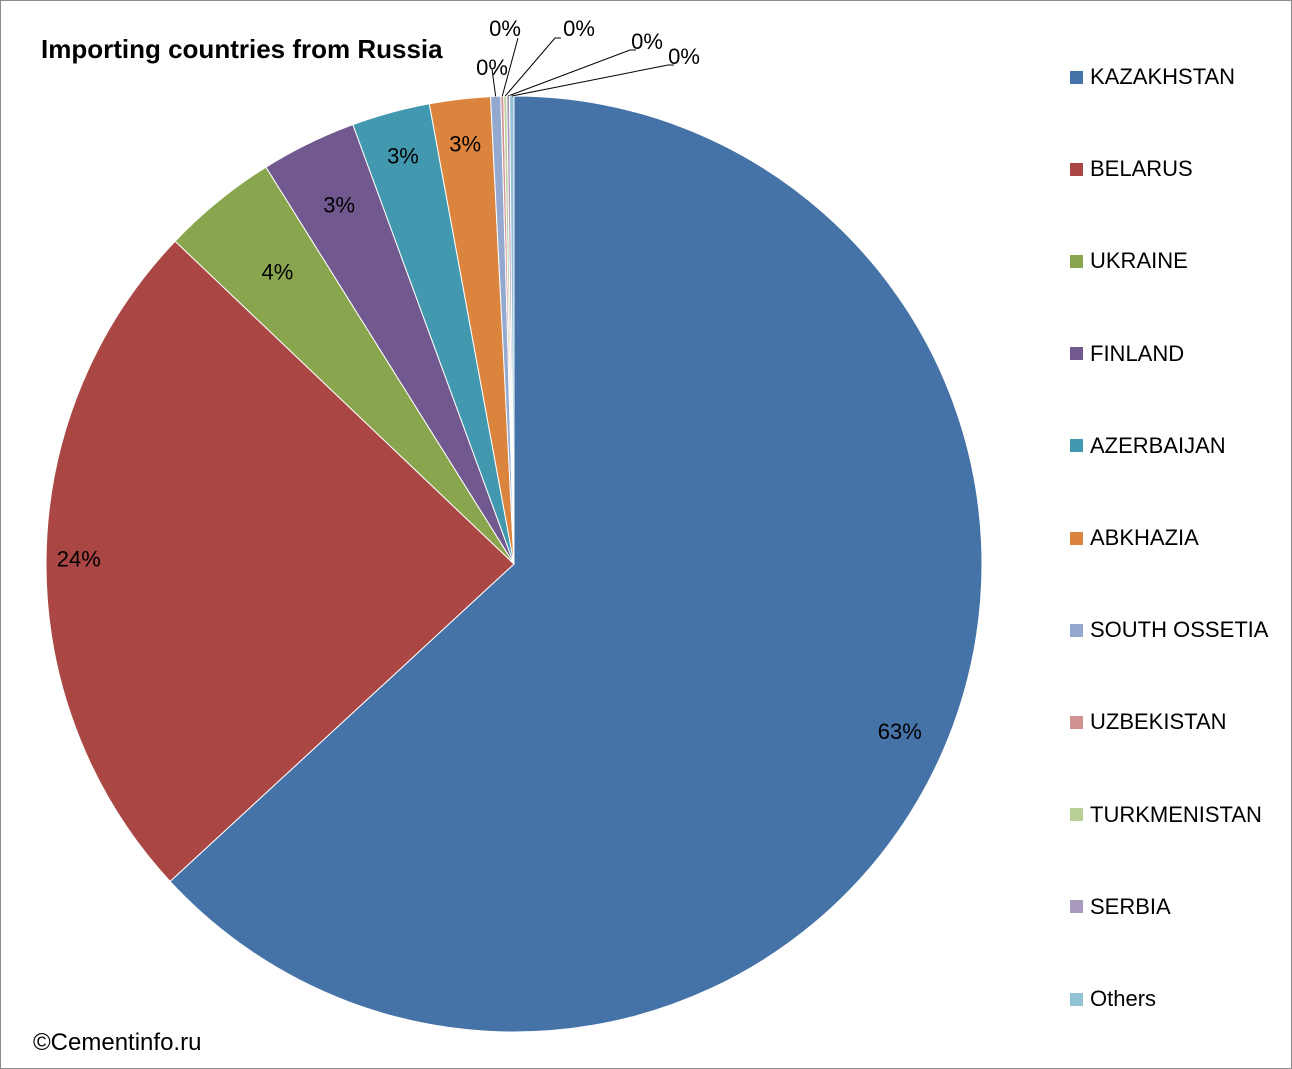 The height and width of the screenshot is (1069, 1292). What do you see at coordinates (1141, 169) in the screenshot?
I see `legend-label: BELARUS` at bounding box center [1141, 169].